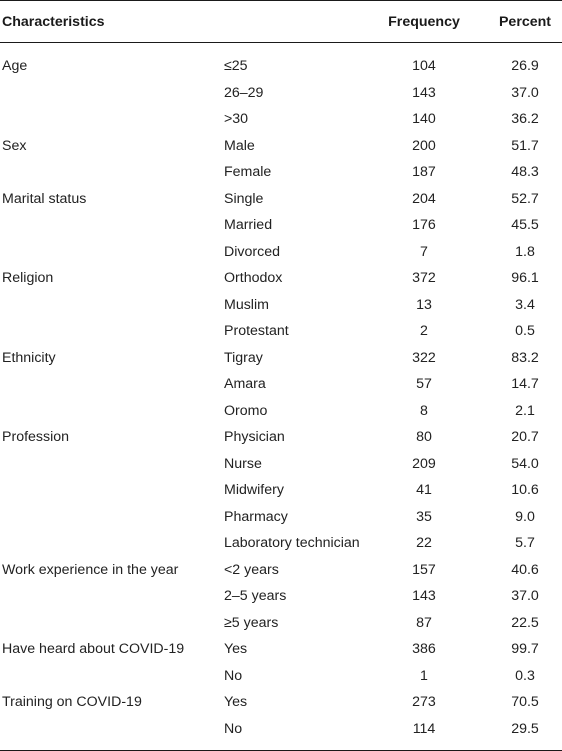 The width and height of the screenshot is (562, 751). What do you see at coordinates (281, 350) in the screenshot?
I see `table-row: Ethnicity Tigray 322 83.2` at bounding box center [281, 350].